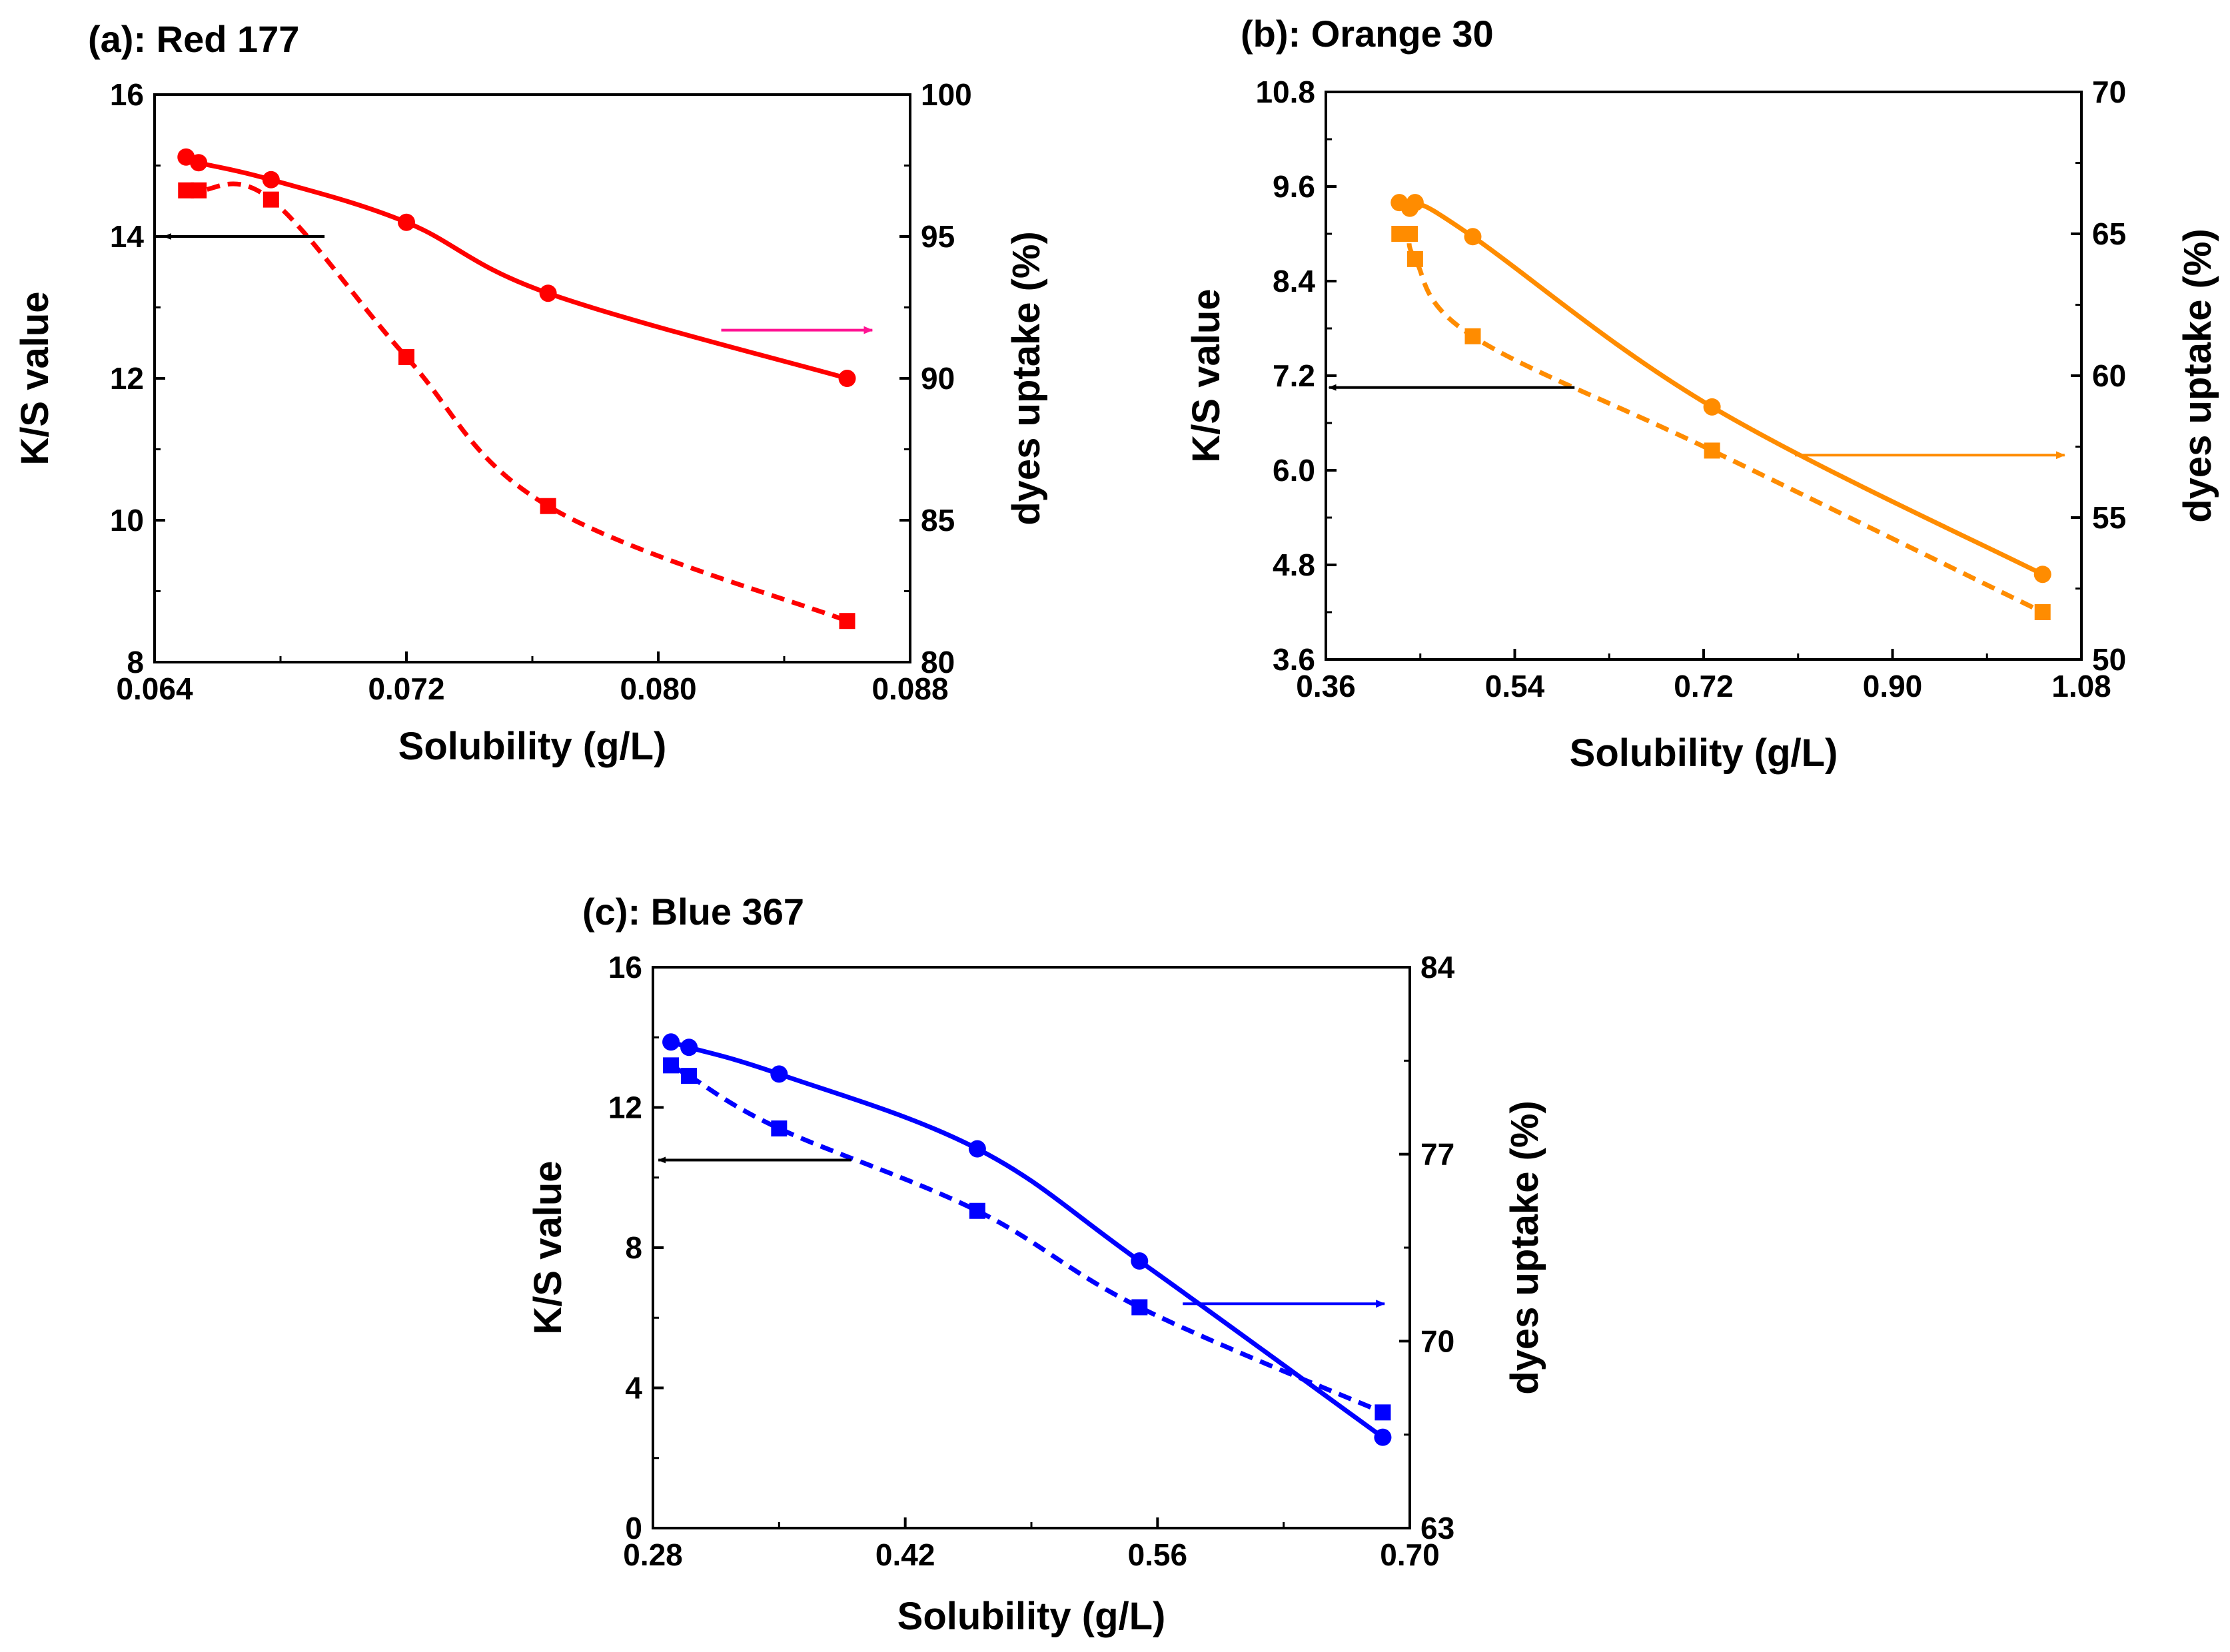 This screenshot has width=2230, height=1652. Describe the element at coordinates (1294, 186) in the screenshot. I see `panel-b-y-tick-label: 9.6` at that location.